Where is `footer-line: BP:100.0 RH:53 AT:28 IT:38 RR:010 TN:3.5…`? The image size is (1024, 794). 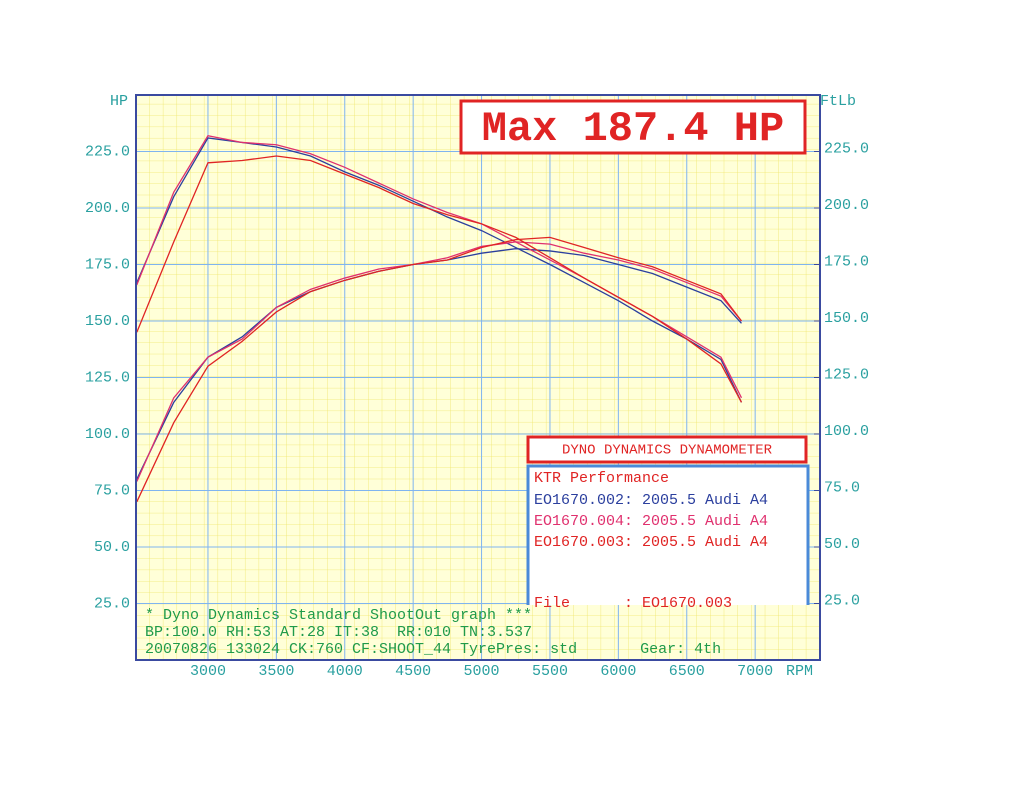
footer-line: BP:100.0 RH:53 AT:28 IT:38 RR:010 TN:3.5… is located at coordinates (338, 632).